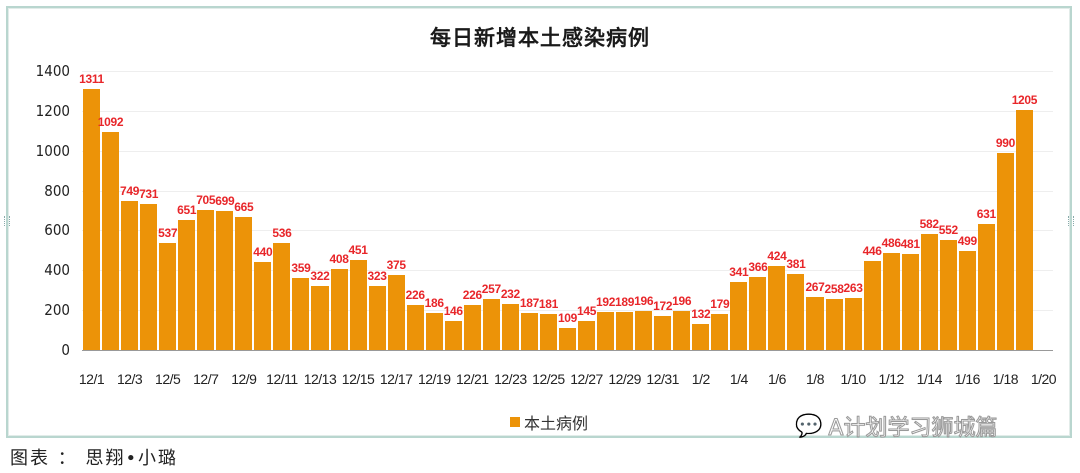 The width and height of the screenshot is (1080, 473). I want to click on y-tick-label: 200, so click(57, 310).